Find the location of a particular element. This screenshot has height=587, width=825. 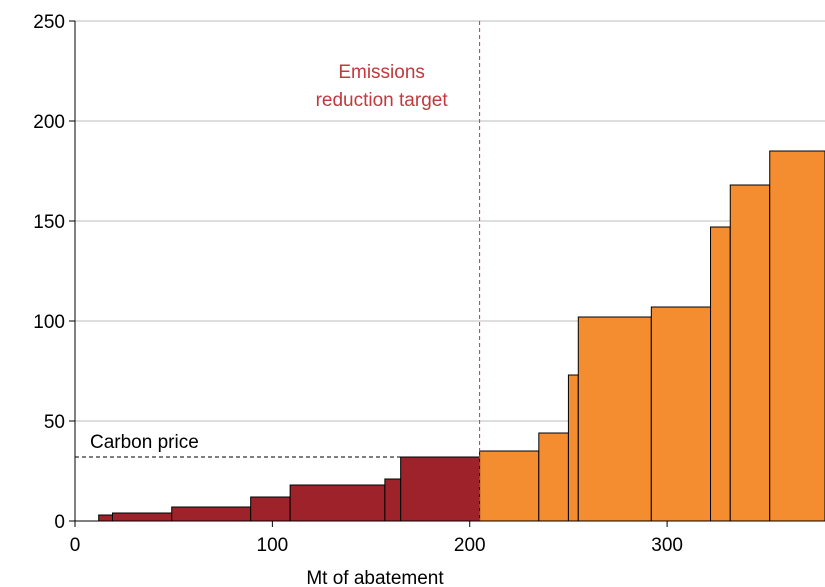

y-tick-label-250: 250 is located at coordinates (49, 22).